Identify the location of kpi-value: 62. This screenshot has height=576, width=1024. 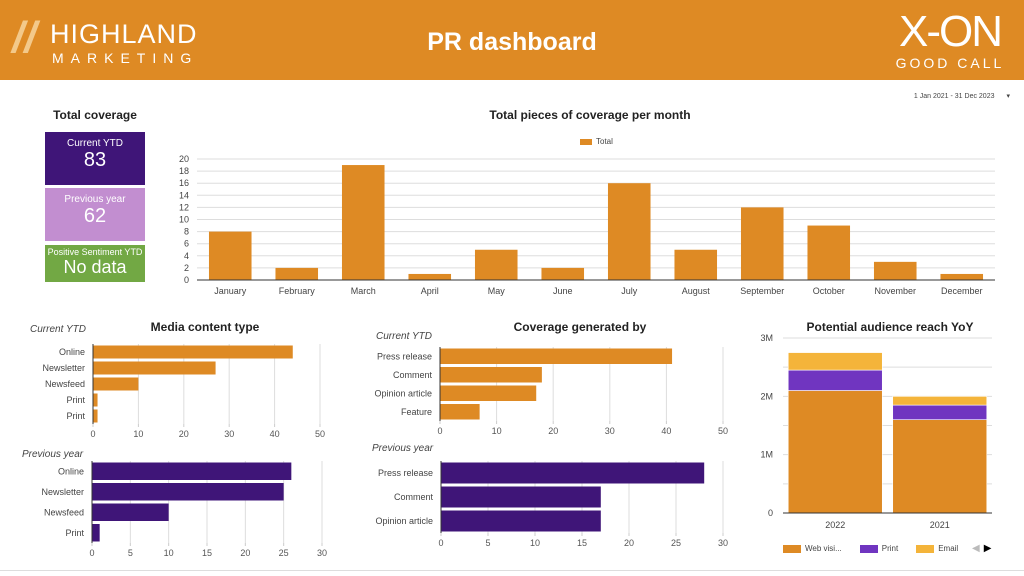
(95, 216).